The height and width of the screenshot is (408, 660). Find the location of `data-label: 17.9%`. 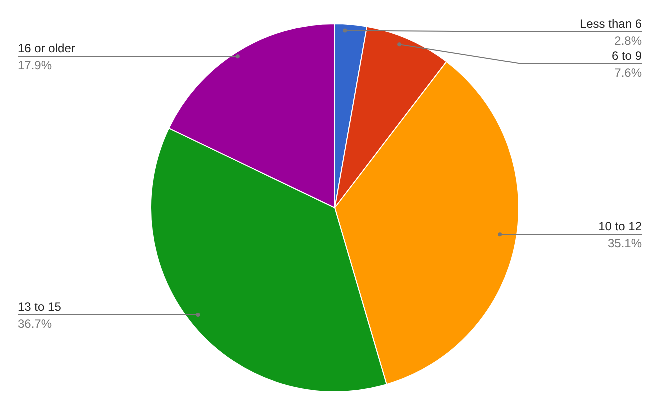

data-label: 17.9% is located at coordinates (35, 65).